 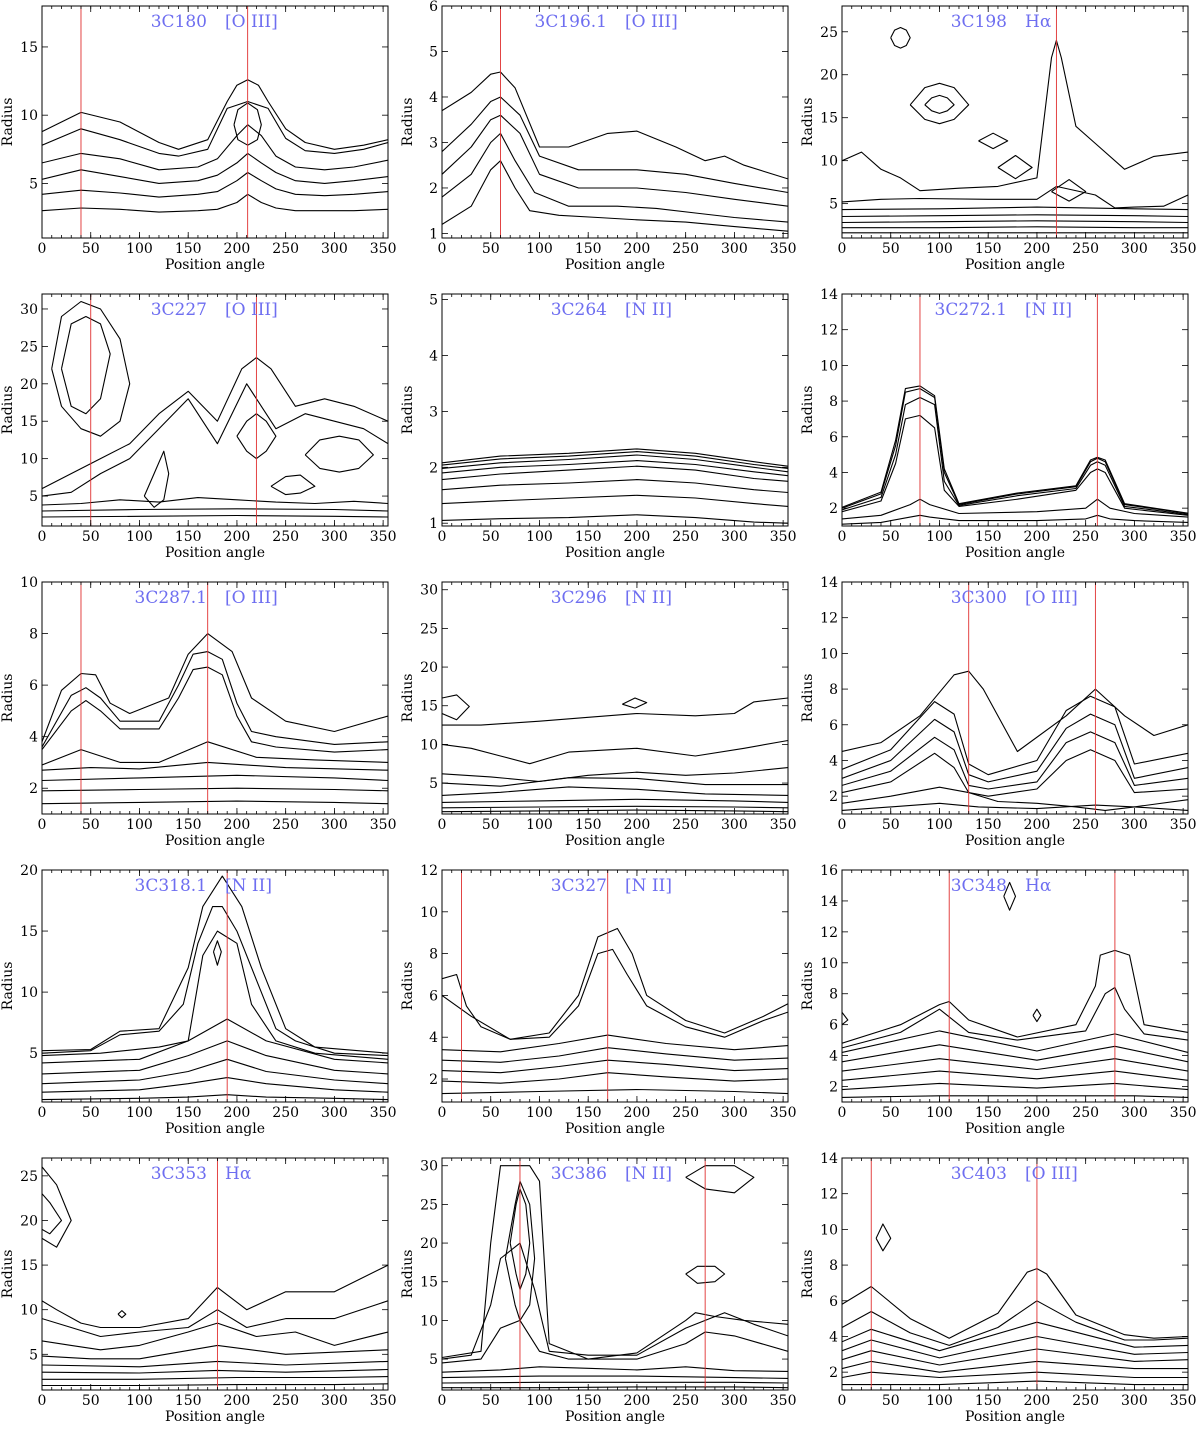 What do you see at coordinates (579, 1174) in the screenshot?
I see `panel-title: 3C386` at bounding box center [579, 1174].